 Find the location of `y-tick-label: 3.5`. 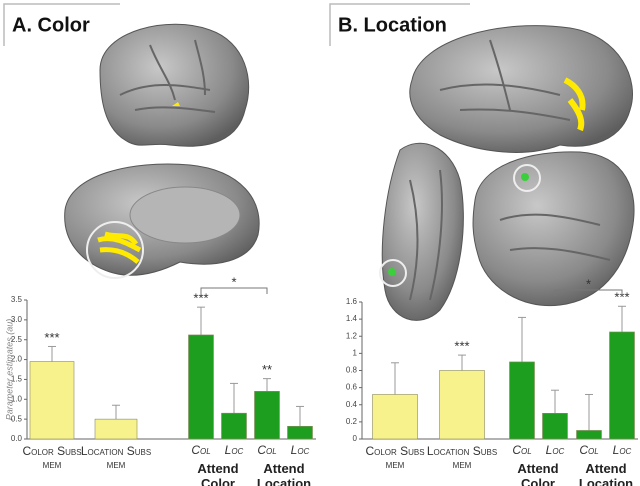

y-tick-label: 3.5 is located at coordinates (17, 299).